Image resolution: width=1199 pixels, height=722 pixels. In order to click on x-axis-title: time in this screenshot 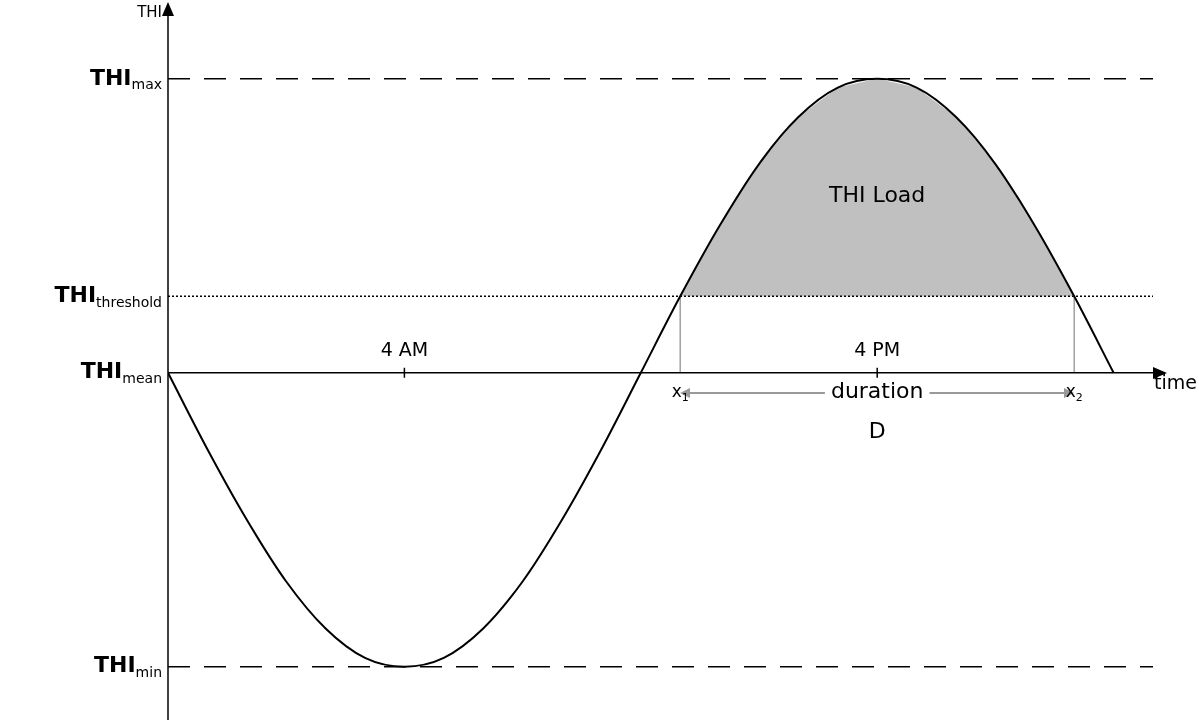, I will do `click(1175, 382)`.